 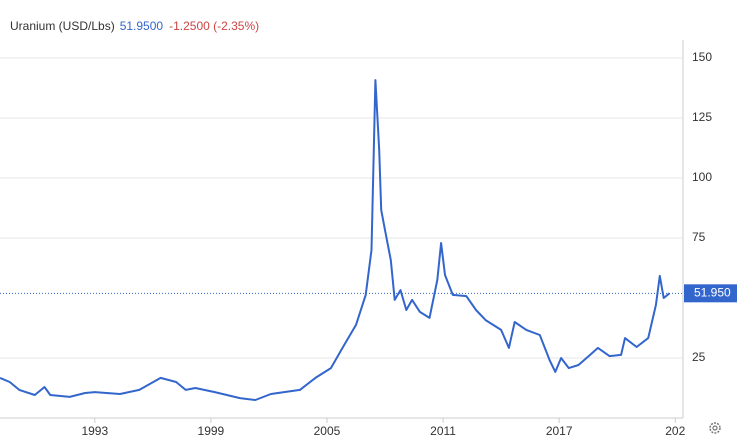 What do you see at coordinates (675, 431) in the screenshot?
I see `x-tick-label: 202` at bounding box center [675, 431].